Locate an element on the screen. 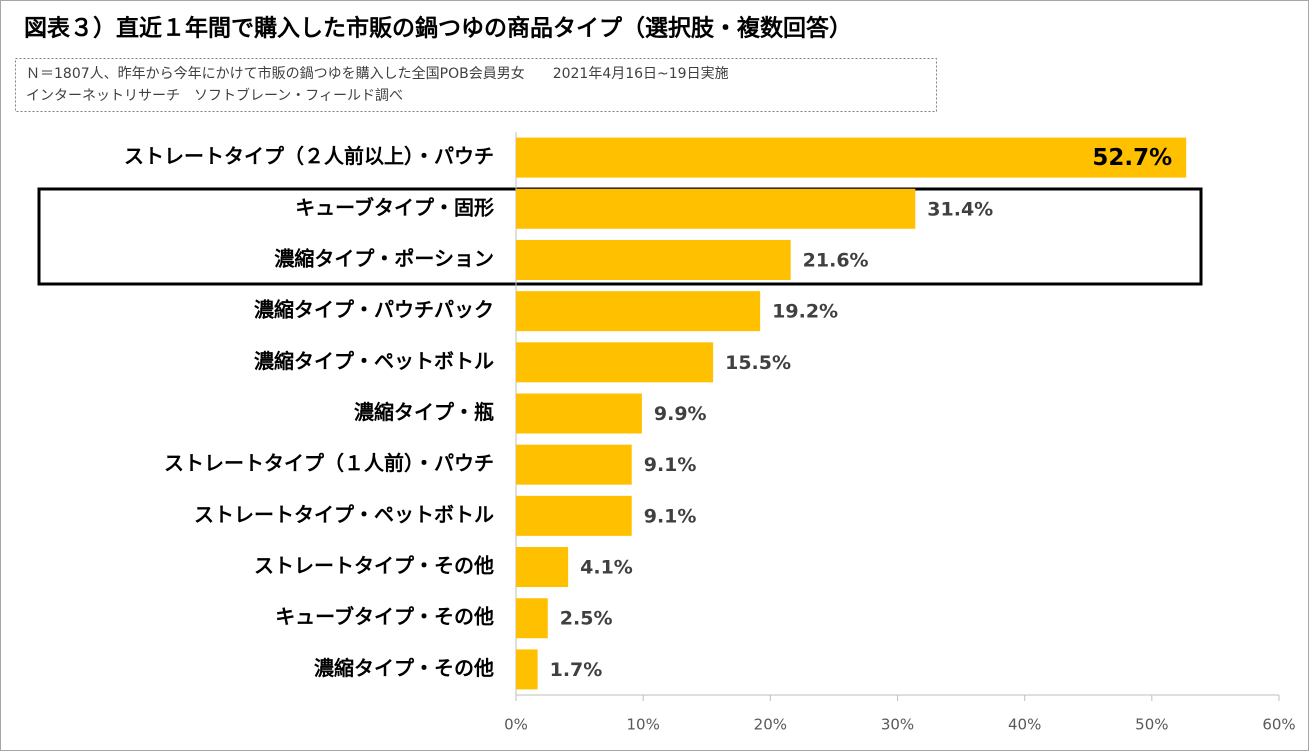 The height and width of the screenshot is (752, 1310). y-tick-label: ストレートタイプ・ペットボトル is located at coordinates (344, 514).